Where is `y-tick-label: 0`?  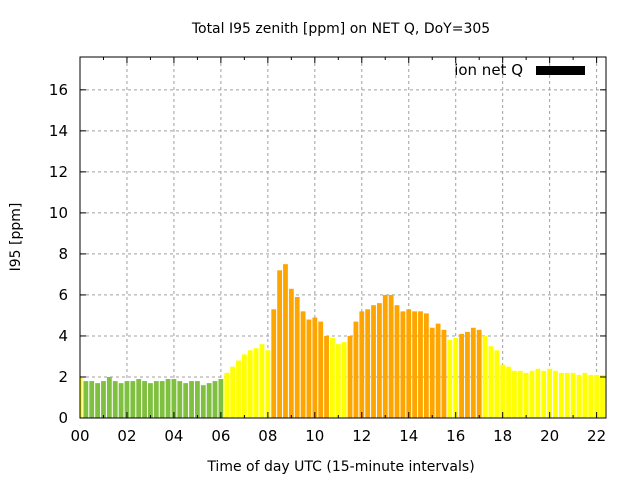 y-tick-label: 0 is located at coordinates (63, 418).